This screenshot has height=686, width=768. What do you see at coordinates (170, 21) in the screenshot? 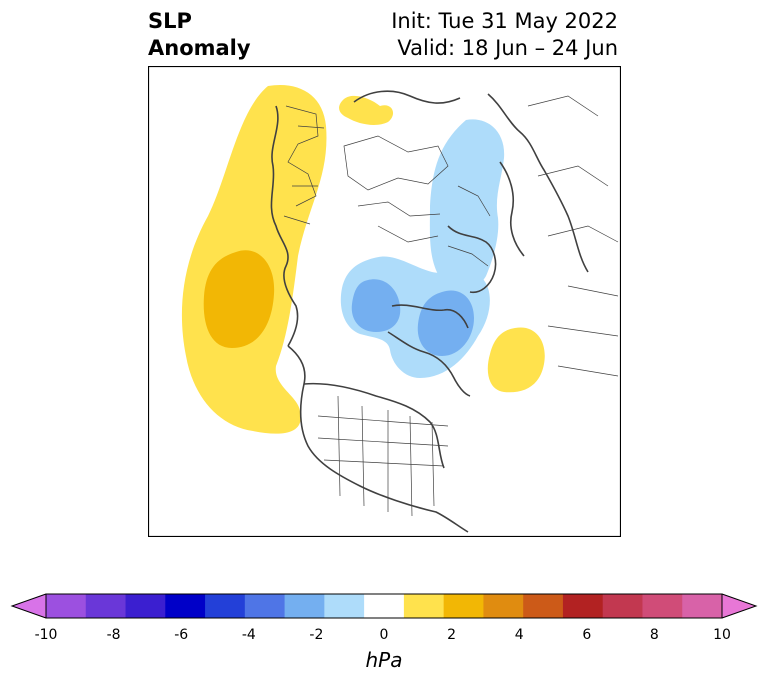
I see `title-line-1: SLP` at bounding box center [170, 21].